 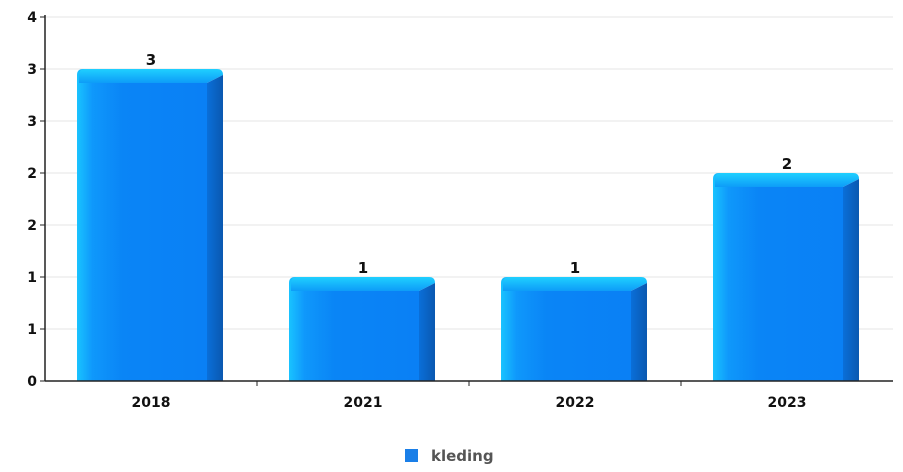 I want to click on bar-2023, so click(x=786, y=277).